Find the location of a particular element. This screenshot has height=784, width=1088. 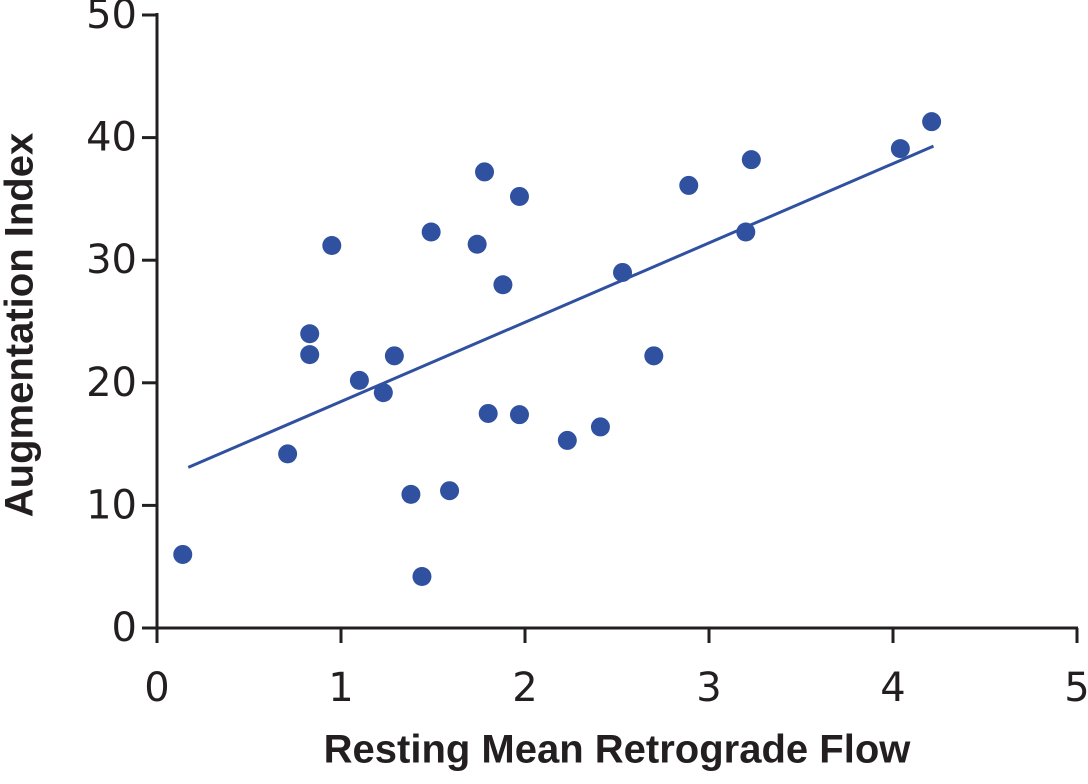

y-tick-label: 50 is located at coordinates (111, 19).